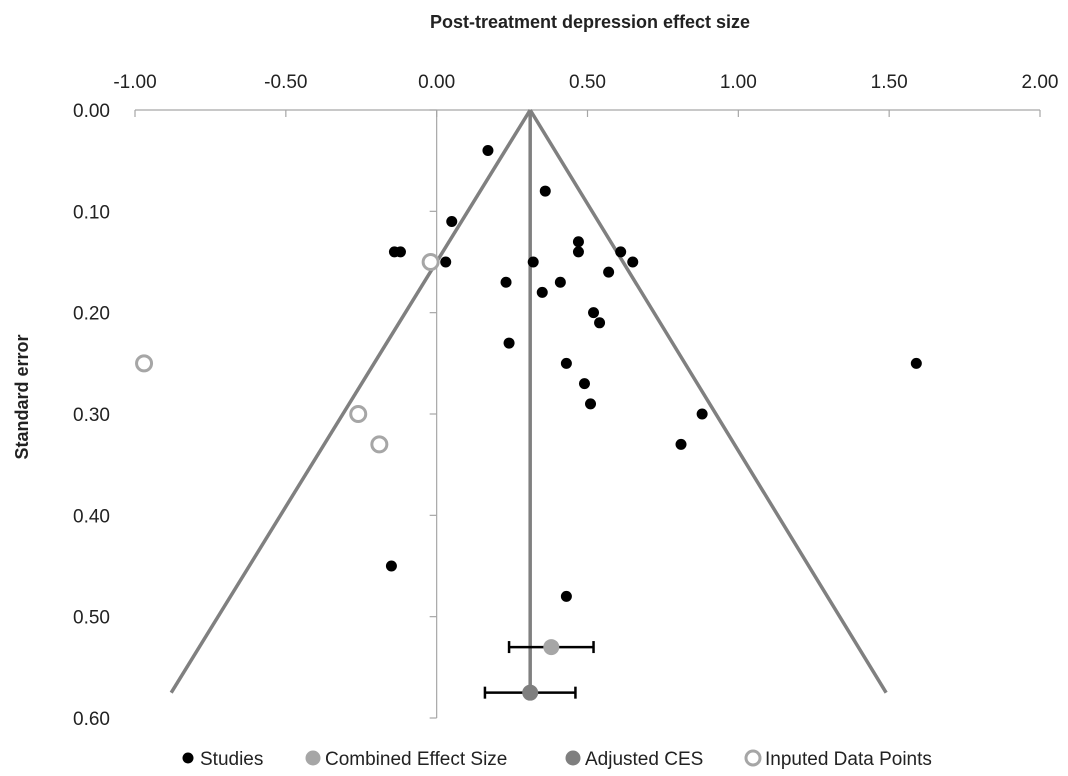 This screenshot has height=776, width=1068. I want to click on y-tick-label: 0.20, so click(91, 314).